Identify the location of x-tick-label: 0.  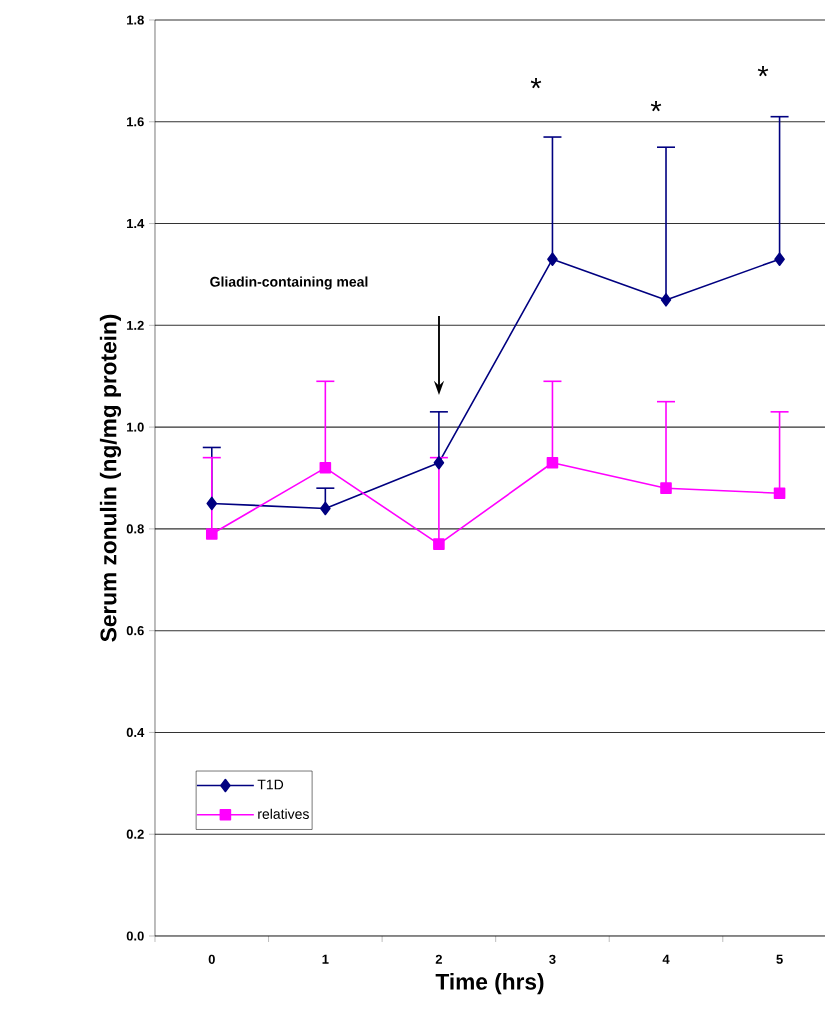
(212, 959).